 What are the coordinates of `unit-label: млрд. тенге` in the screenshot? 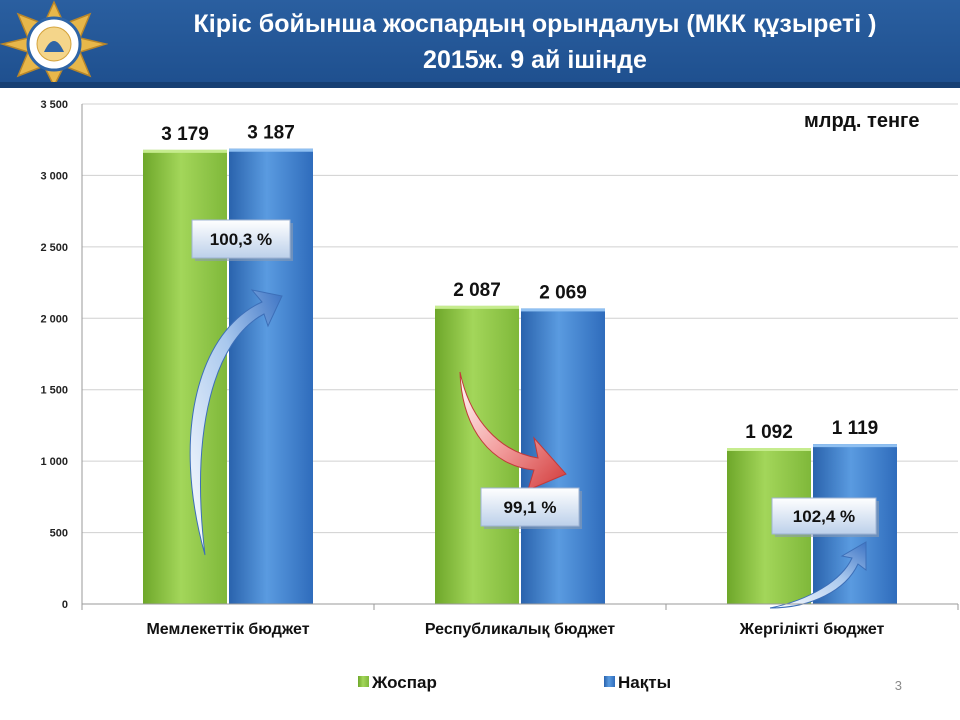 It's located at (862, 121).